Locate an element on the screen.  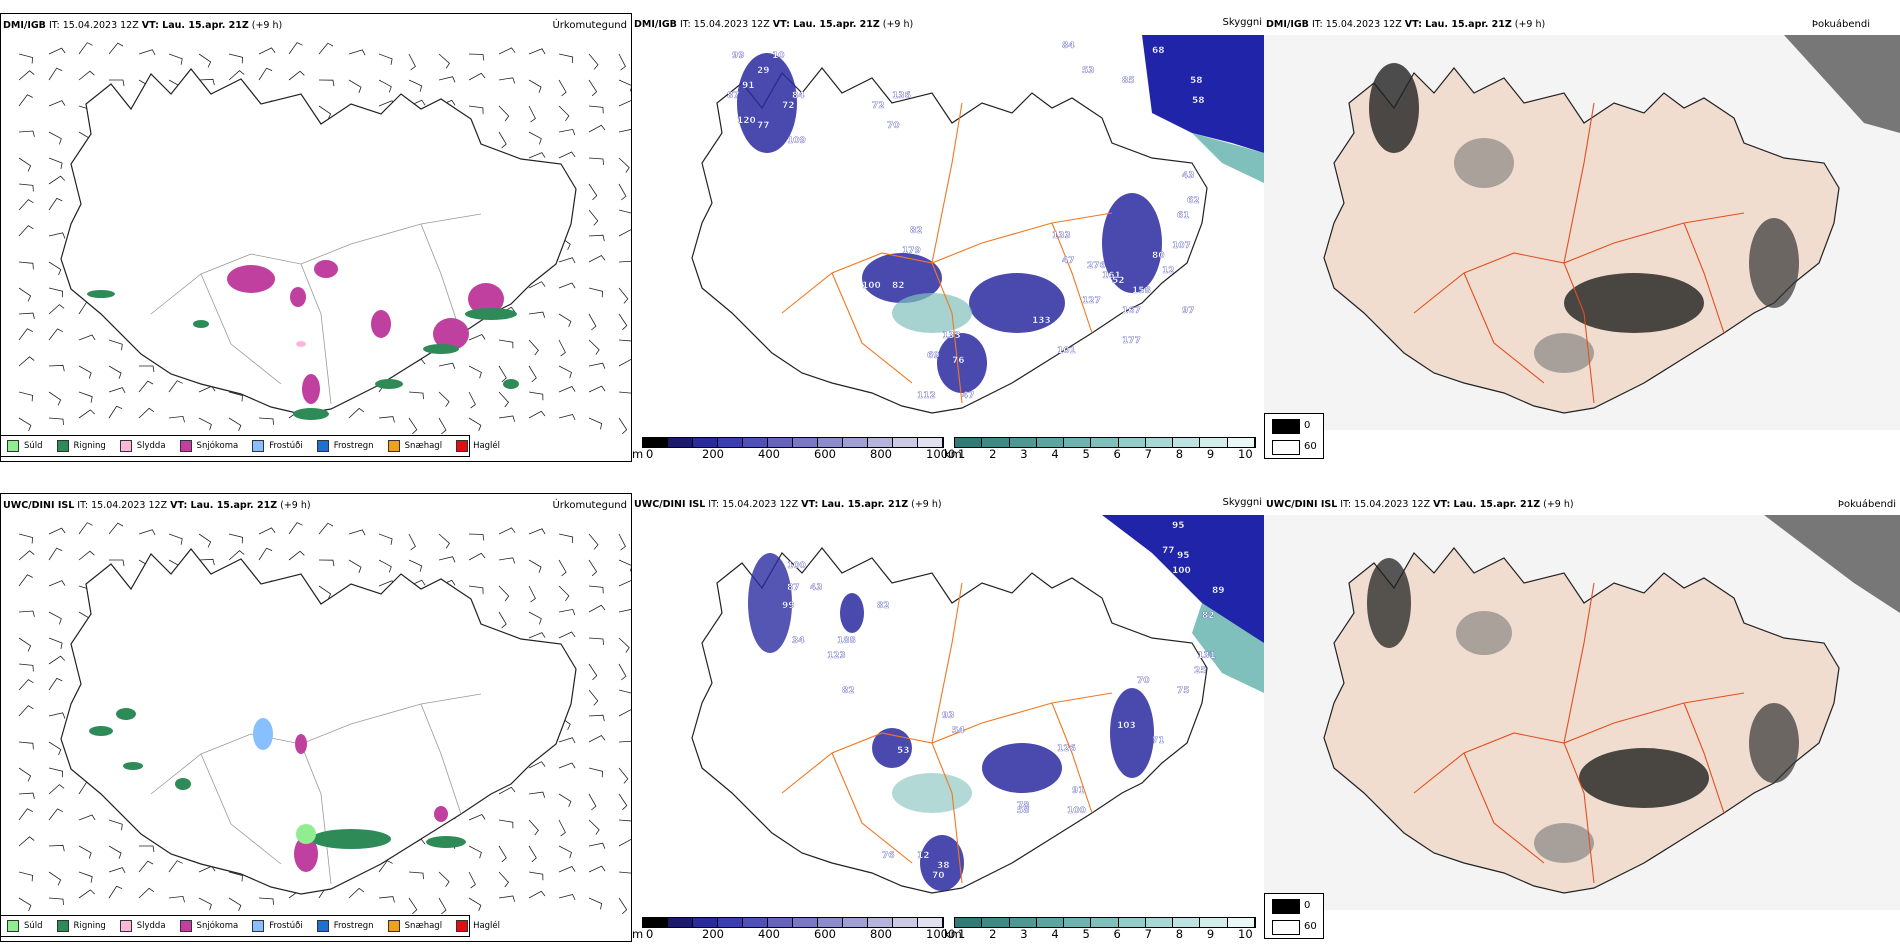
cloud-base-label: 158 is located at coordinates (1141, 291).